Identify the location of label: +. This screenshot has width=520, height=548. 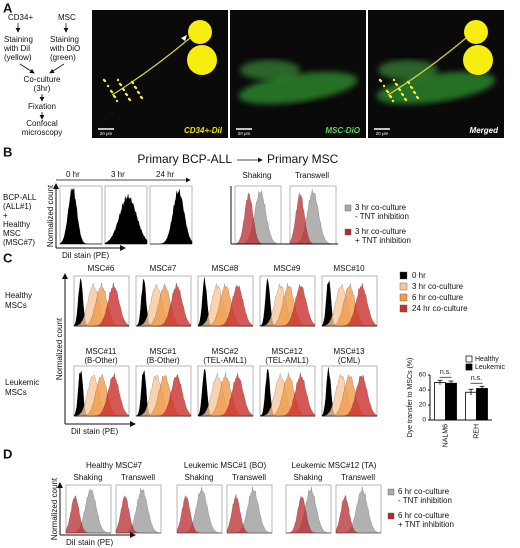
(5, 215).